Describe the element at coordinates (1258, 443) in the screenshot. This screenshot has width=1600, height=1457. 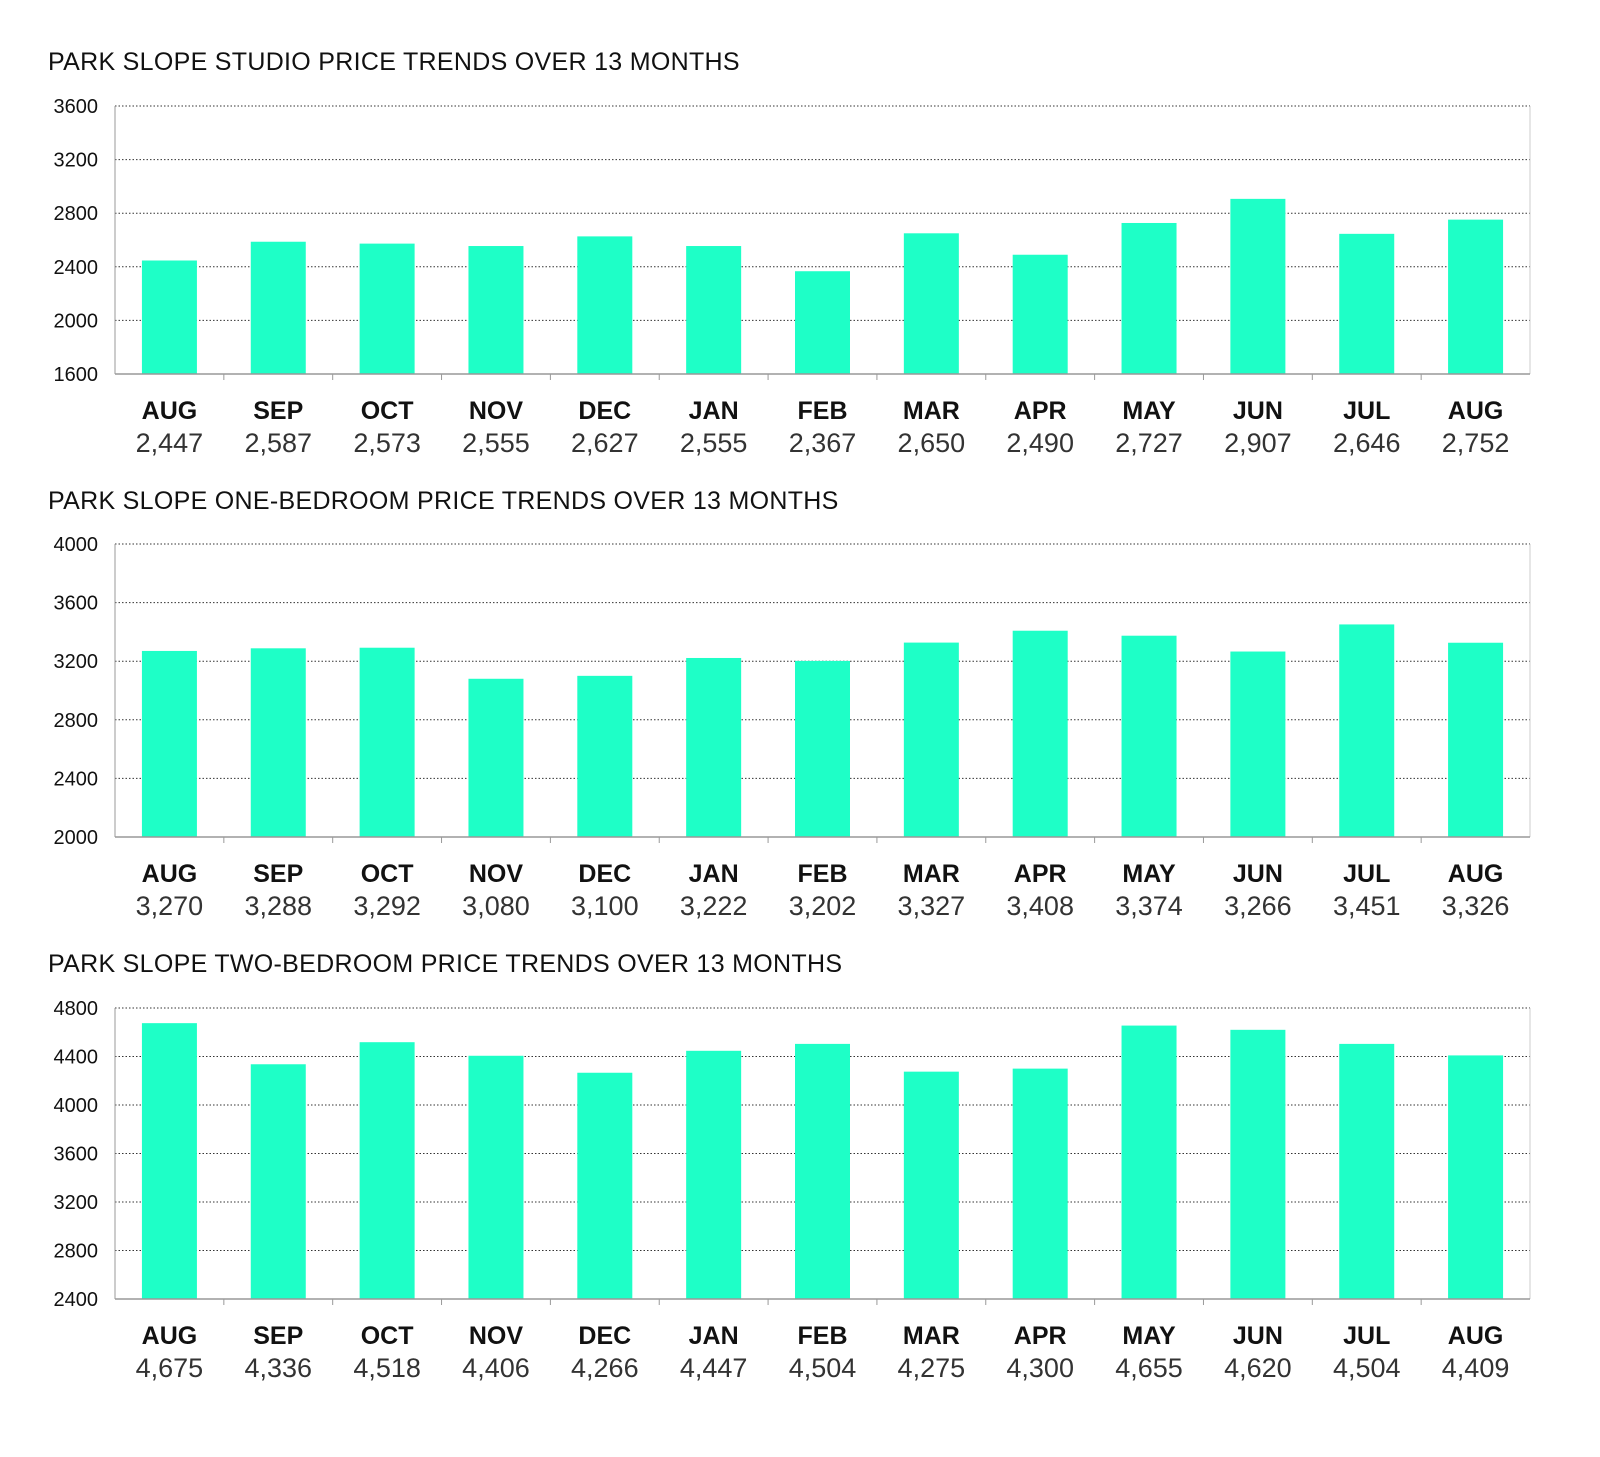
I see `data-value-label: 2,907` at that location.